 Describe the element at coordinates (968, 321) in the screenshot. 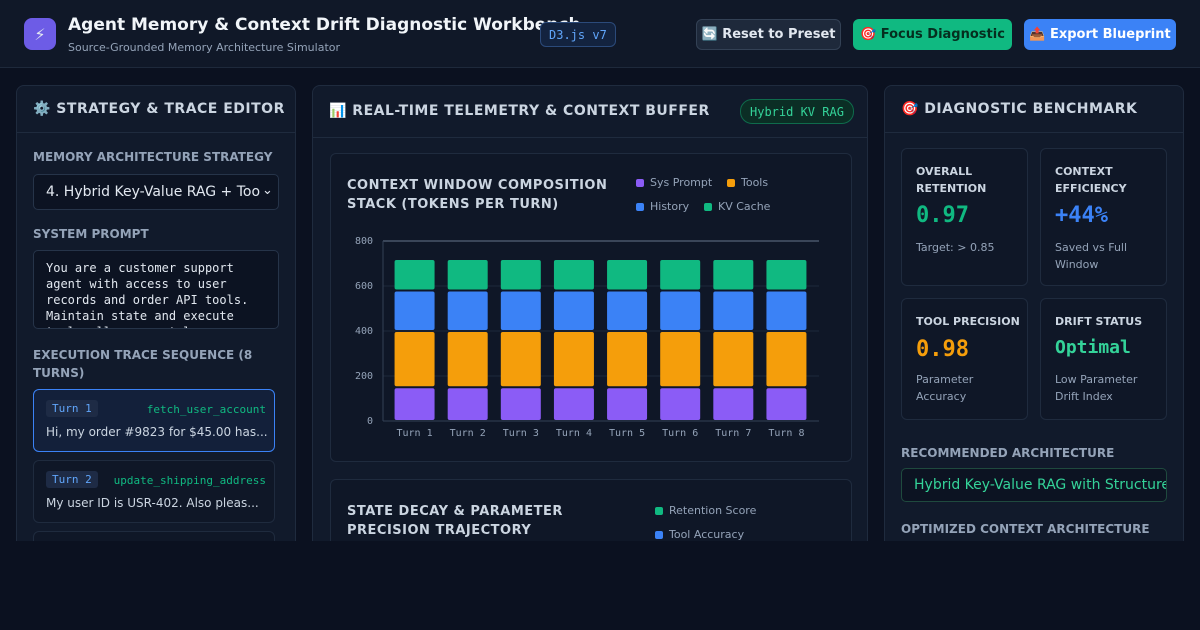

I see `metric-label: TOOL PRECISION` at that location.